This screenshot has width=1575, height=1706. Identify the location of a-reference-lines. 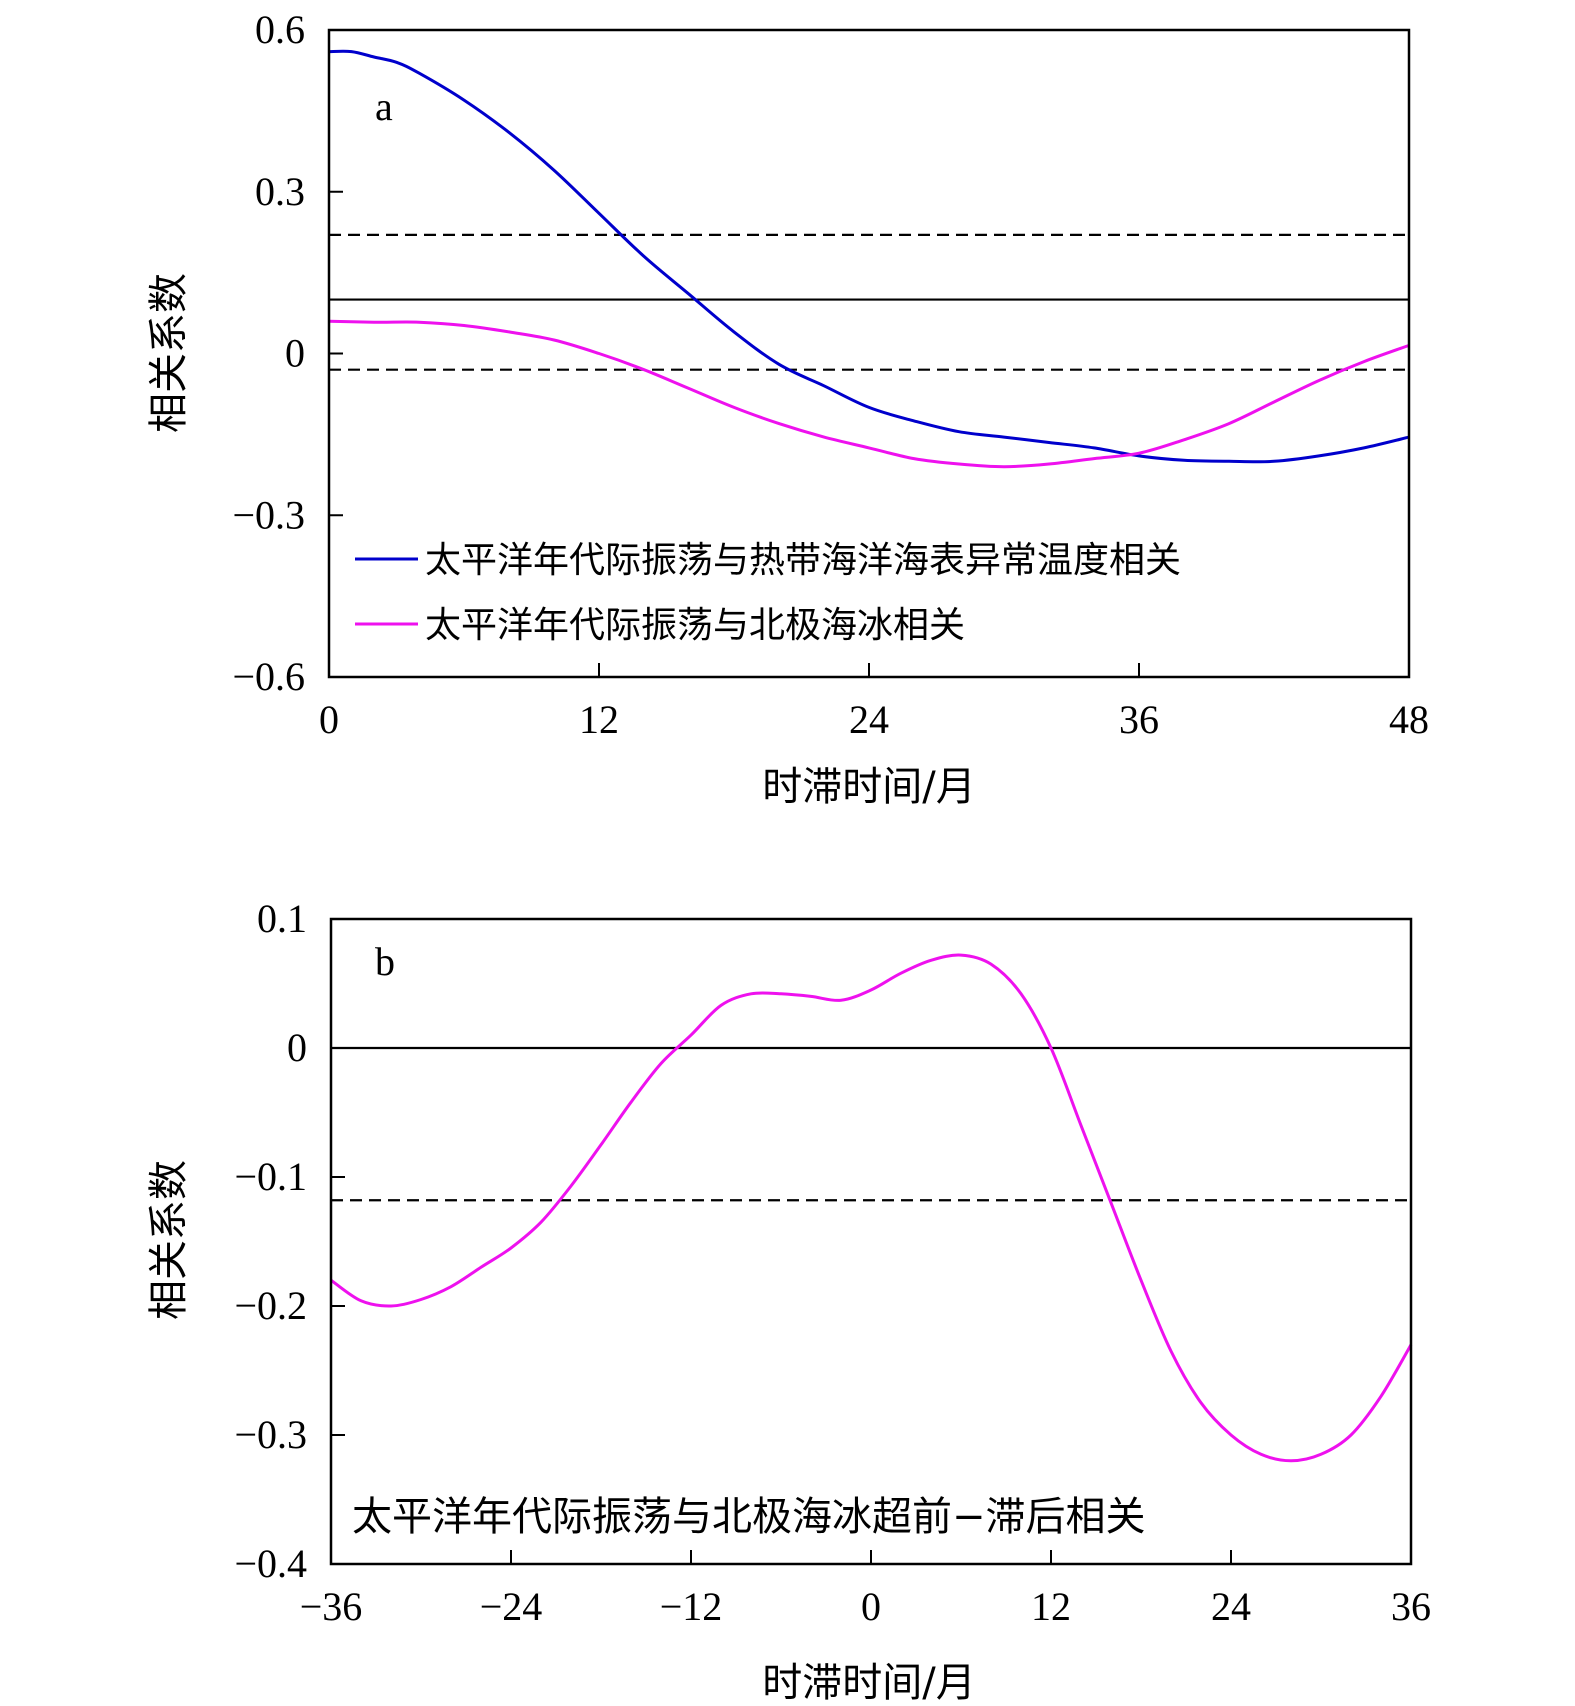
(869, 302).